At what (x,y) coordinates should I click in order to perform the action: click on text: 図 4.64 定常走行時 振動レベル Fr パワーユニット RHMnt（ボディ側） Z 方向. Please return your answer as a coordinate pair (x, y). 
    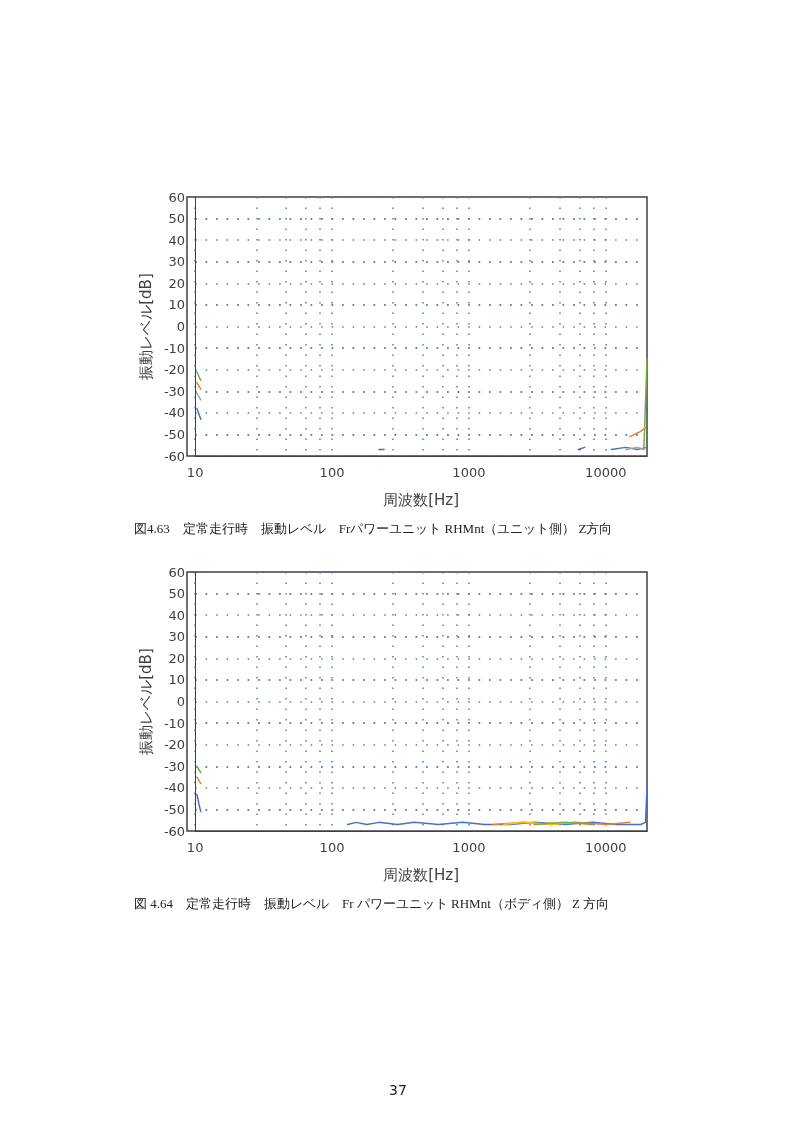
    Looking at the image, I should click on (372, 904).